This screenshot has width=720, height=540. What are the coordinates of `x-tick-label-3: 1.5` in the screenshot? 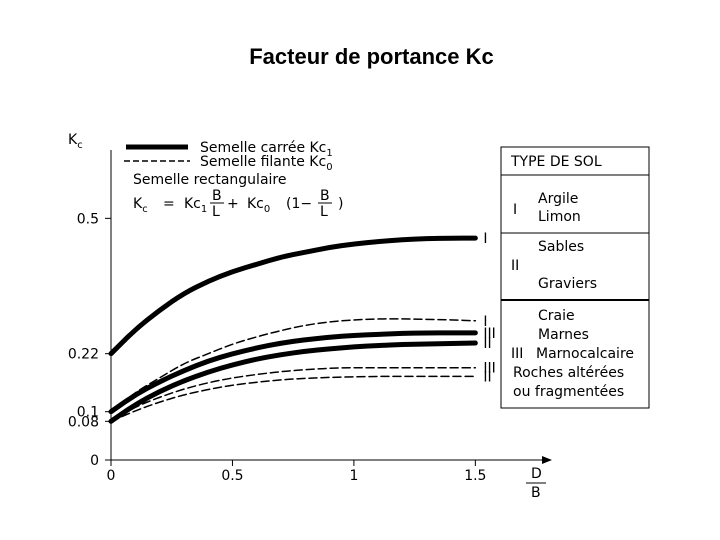 It's located at (475, 476).